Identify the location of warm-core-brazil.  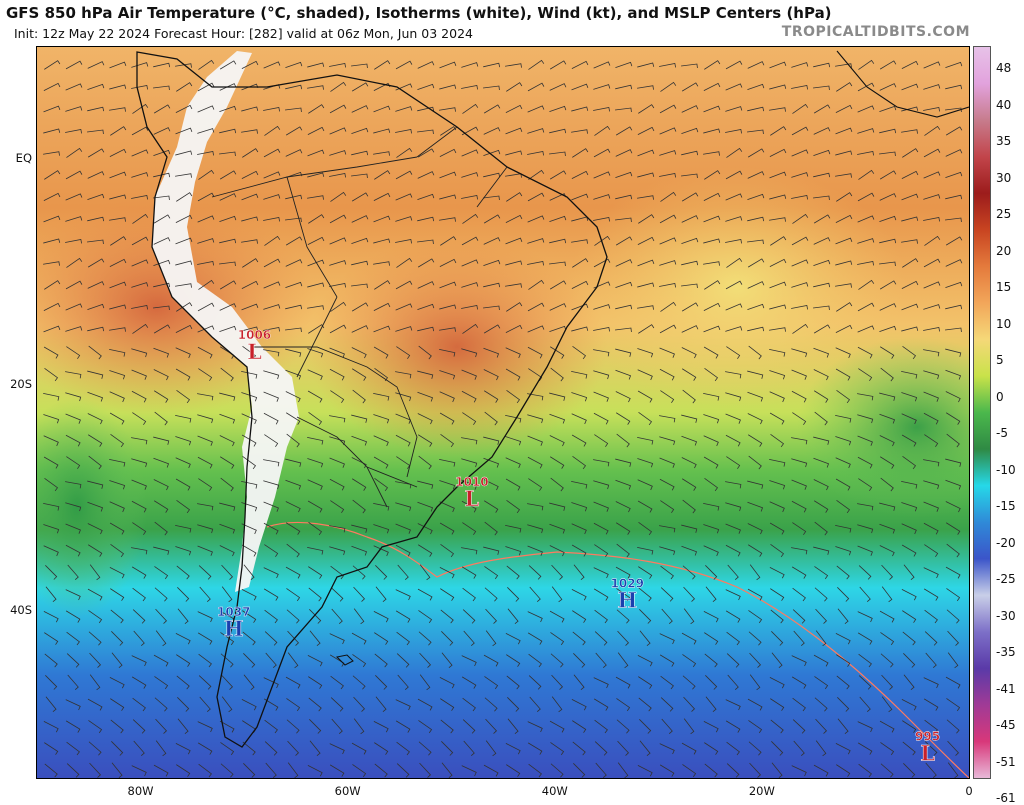
(457, 347).